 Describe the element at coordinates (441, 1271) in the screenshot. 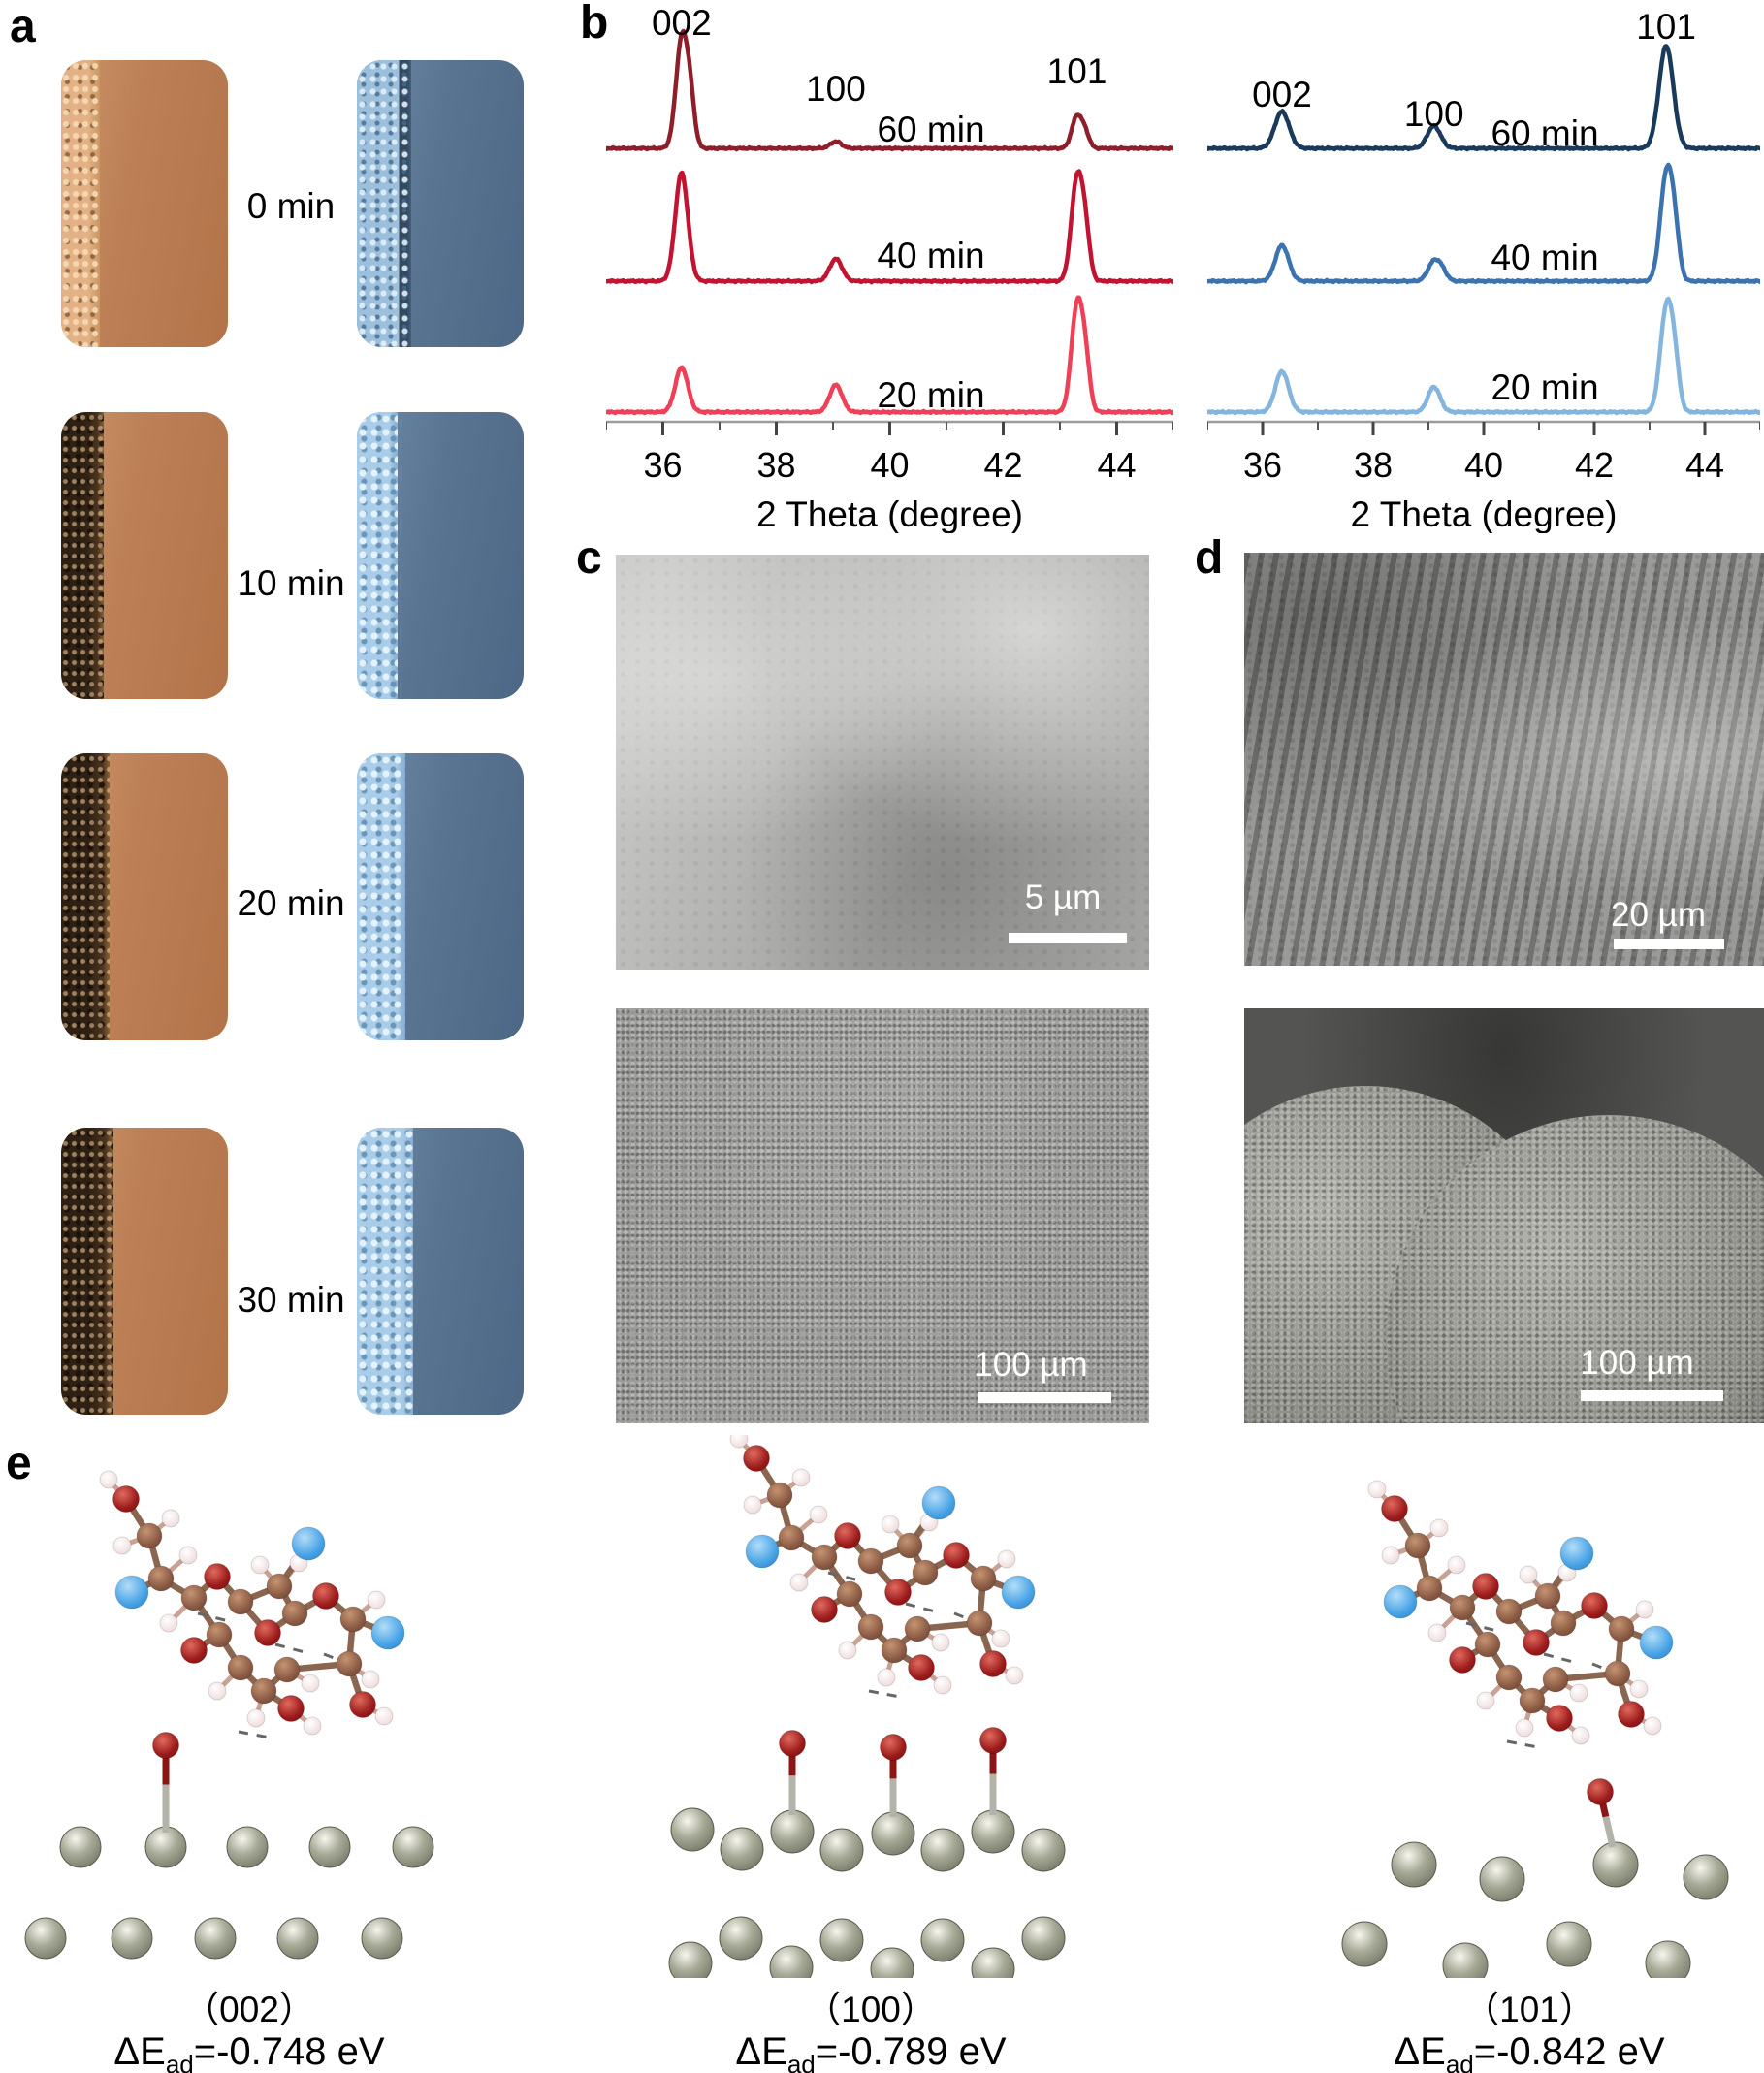

I see `zinc-strip-photo-30min` at that location.